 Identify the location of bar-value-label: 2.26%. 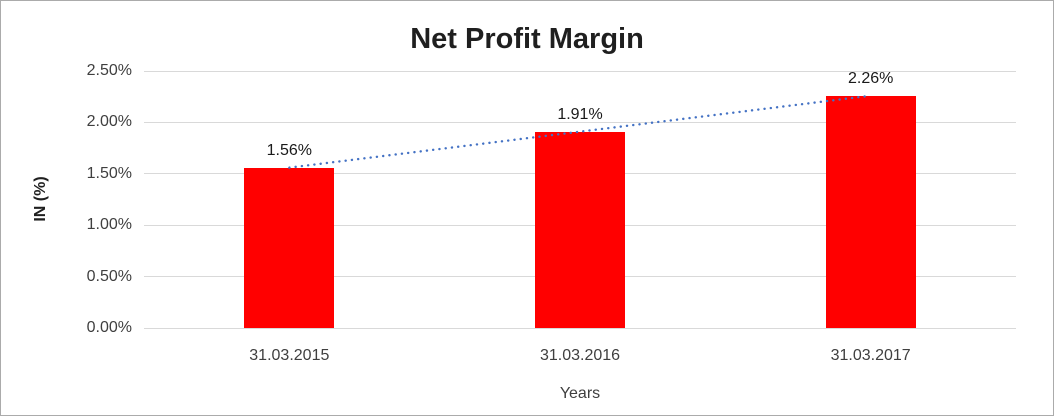
(870, 78).